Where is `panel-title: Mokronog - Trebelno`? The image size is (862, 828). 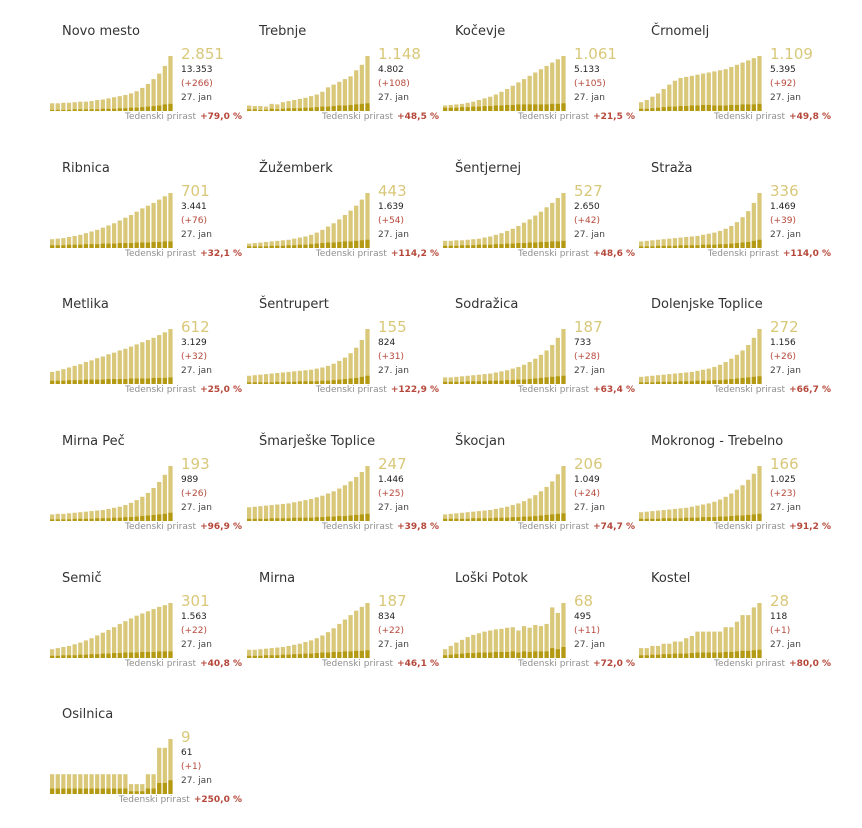
panel-title: Mokronog - Trebelno is located at coordinates (717, 441).